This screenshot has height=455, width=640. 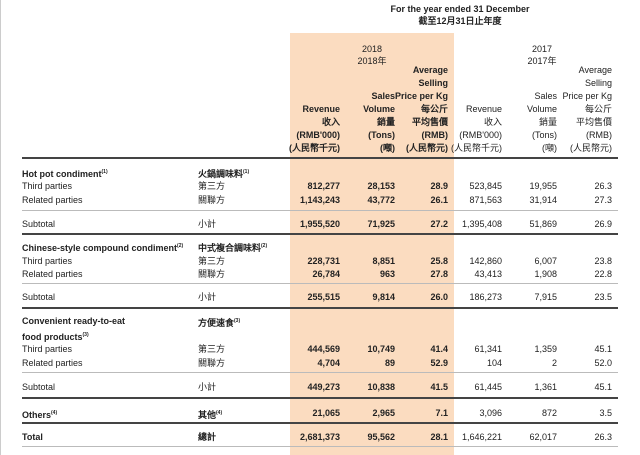 I want to click on table-cell: 872, so click(x=549, y=413).